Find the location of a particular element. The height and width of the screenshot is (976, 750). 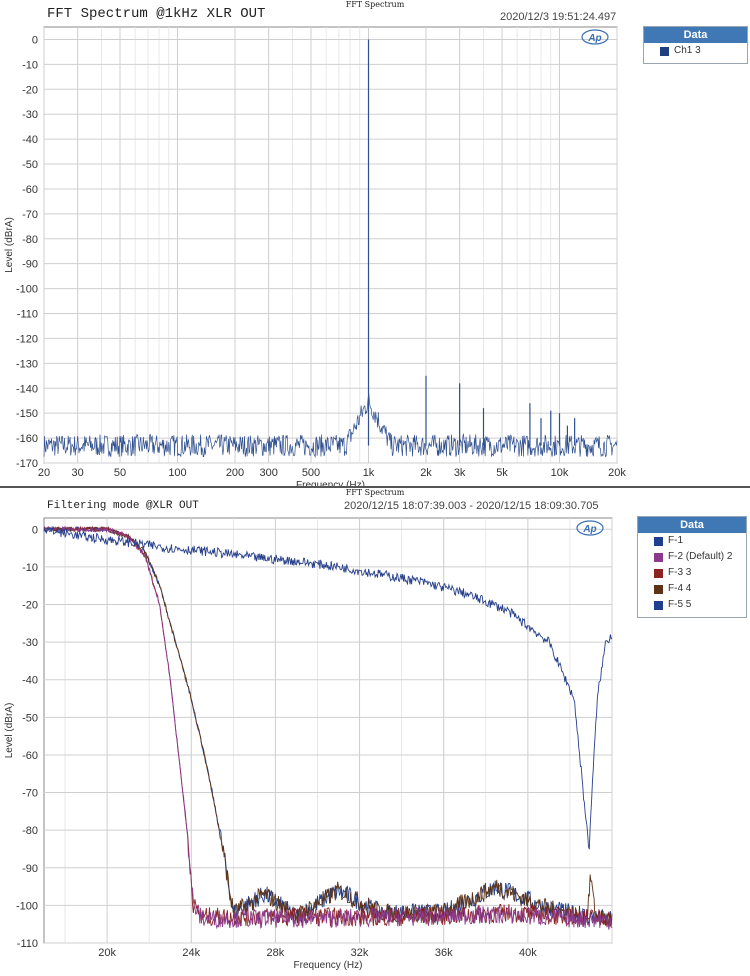

y-tick-label: -150 is located at coordinates (27, 414).